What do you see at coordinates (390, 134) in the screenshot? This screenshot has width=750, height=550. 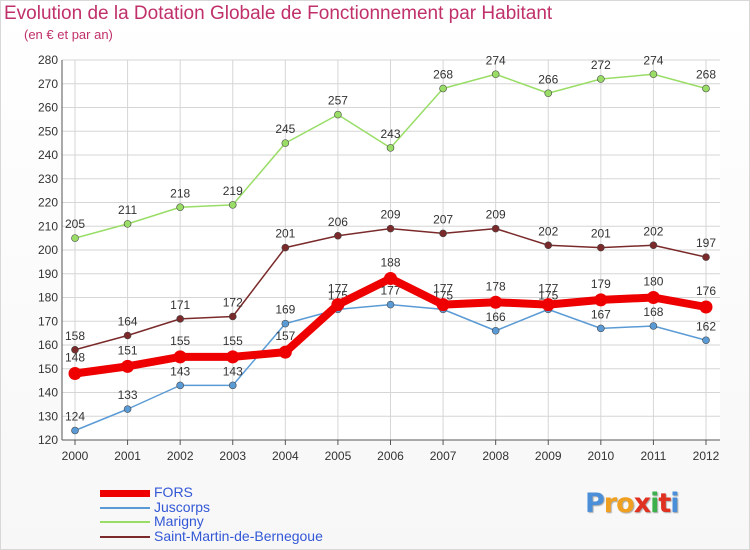 I see `data-label: 243` at bounding box center [390, 134].